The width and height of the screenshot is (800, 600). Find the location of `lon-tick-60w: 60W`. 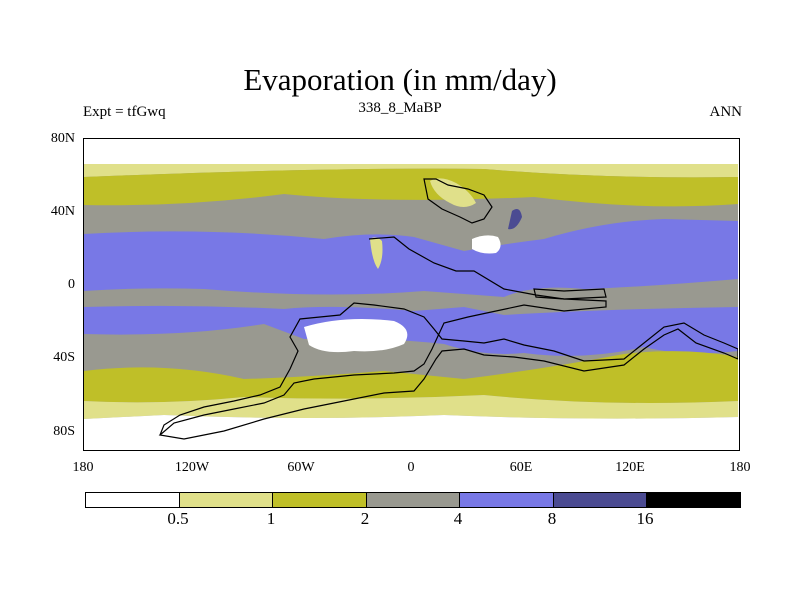

lon-tick-60w: 60W is located at coordinates (301, 467).